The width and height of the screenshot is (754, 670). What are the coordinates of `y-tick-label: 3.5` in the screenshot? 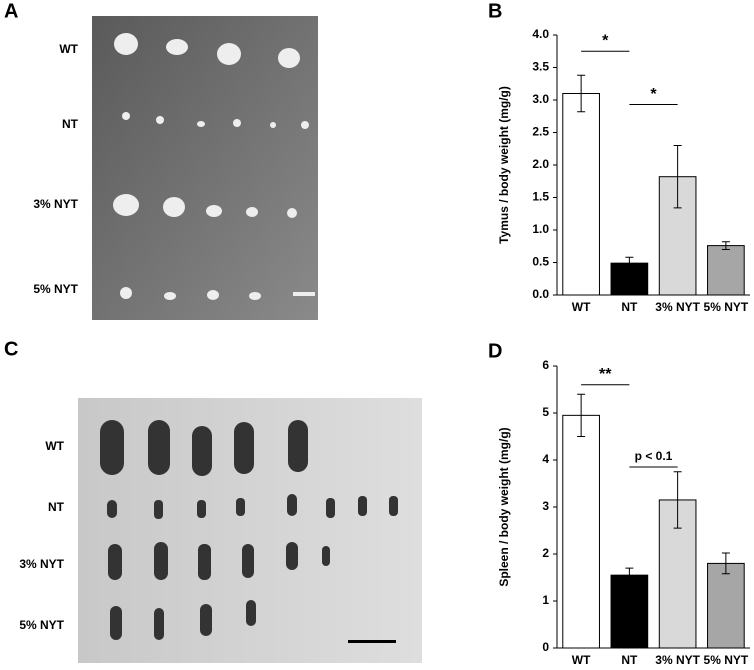 It's located at (540, 67).